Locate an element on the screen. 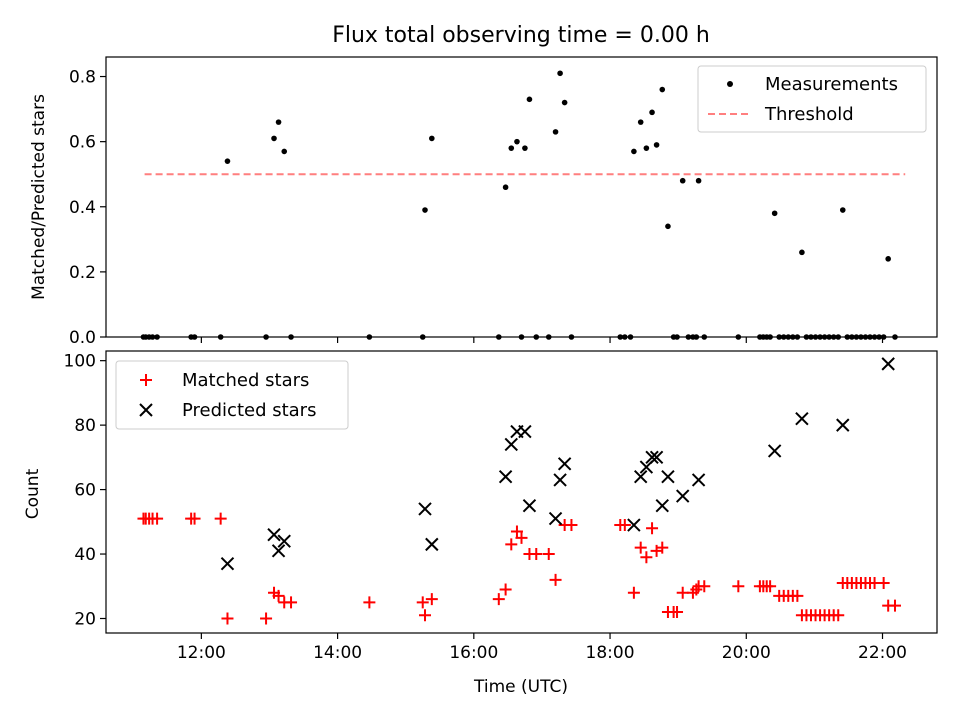 This screenshot has height=720, width=960. top-legend: Measurements Threshold is located at coordinates (812, 99).